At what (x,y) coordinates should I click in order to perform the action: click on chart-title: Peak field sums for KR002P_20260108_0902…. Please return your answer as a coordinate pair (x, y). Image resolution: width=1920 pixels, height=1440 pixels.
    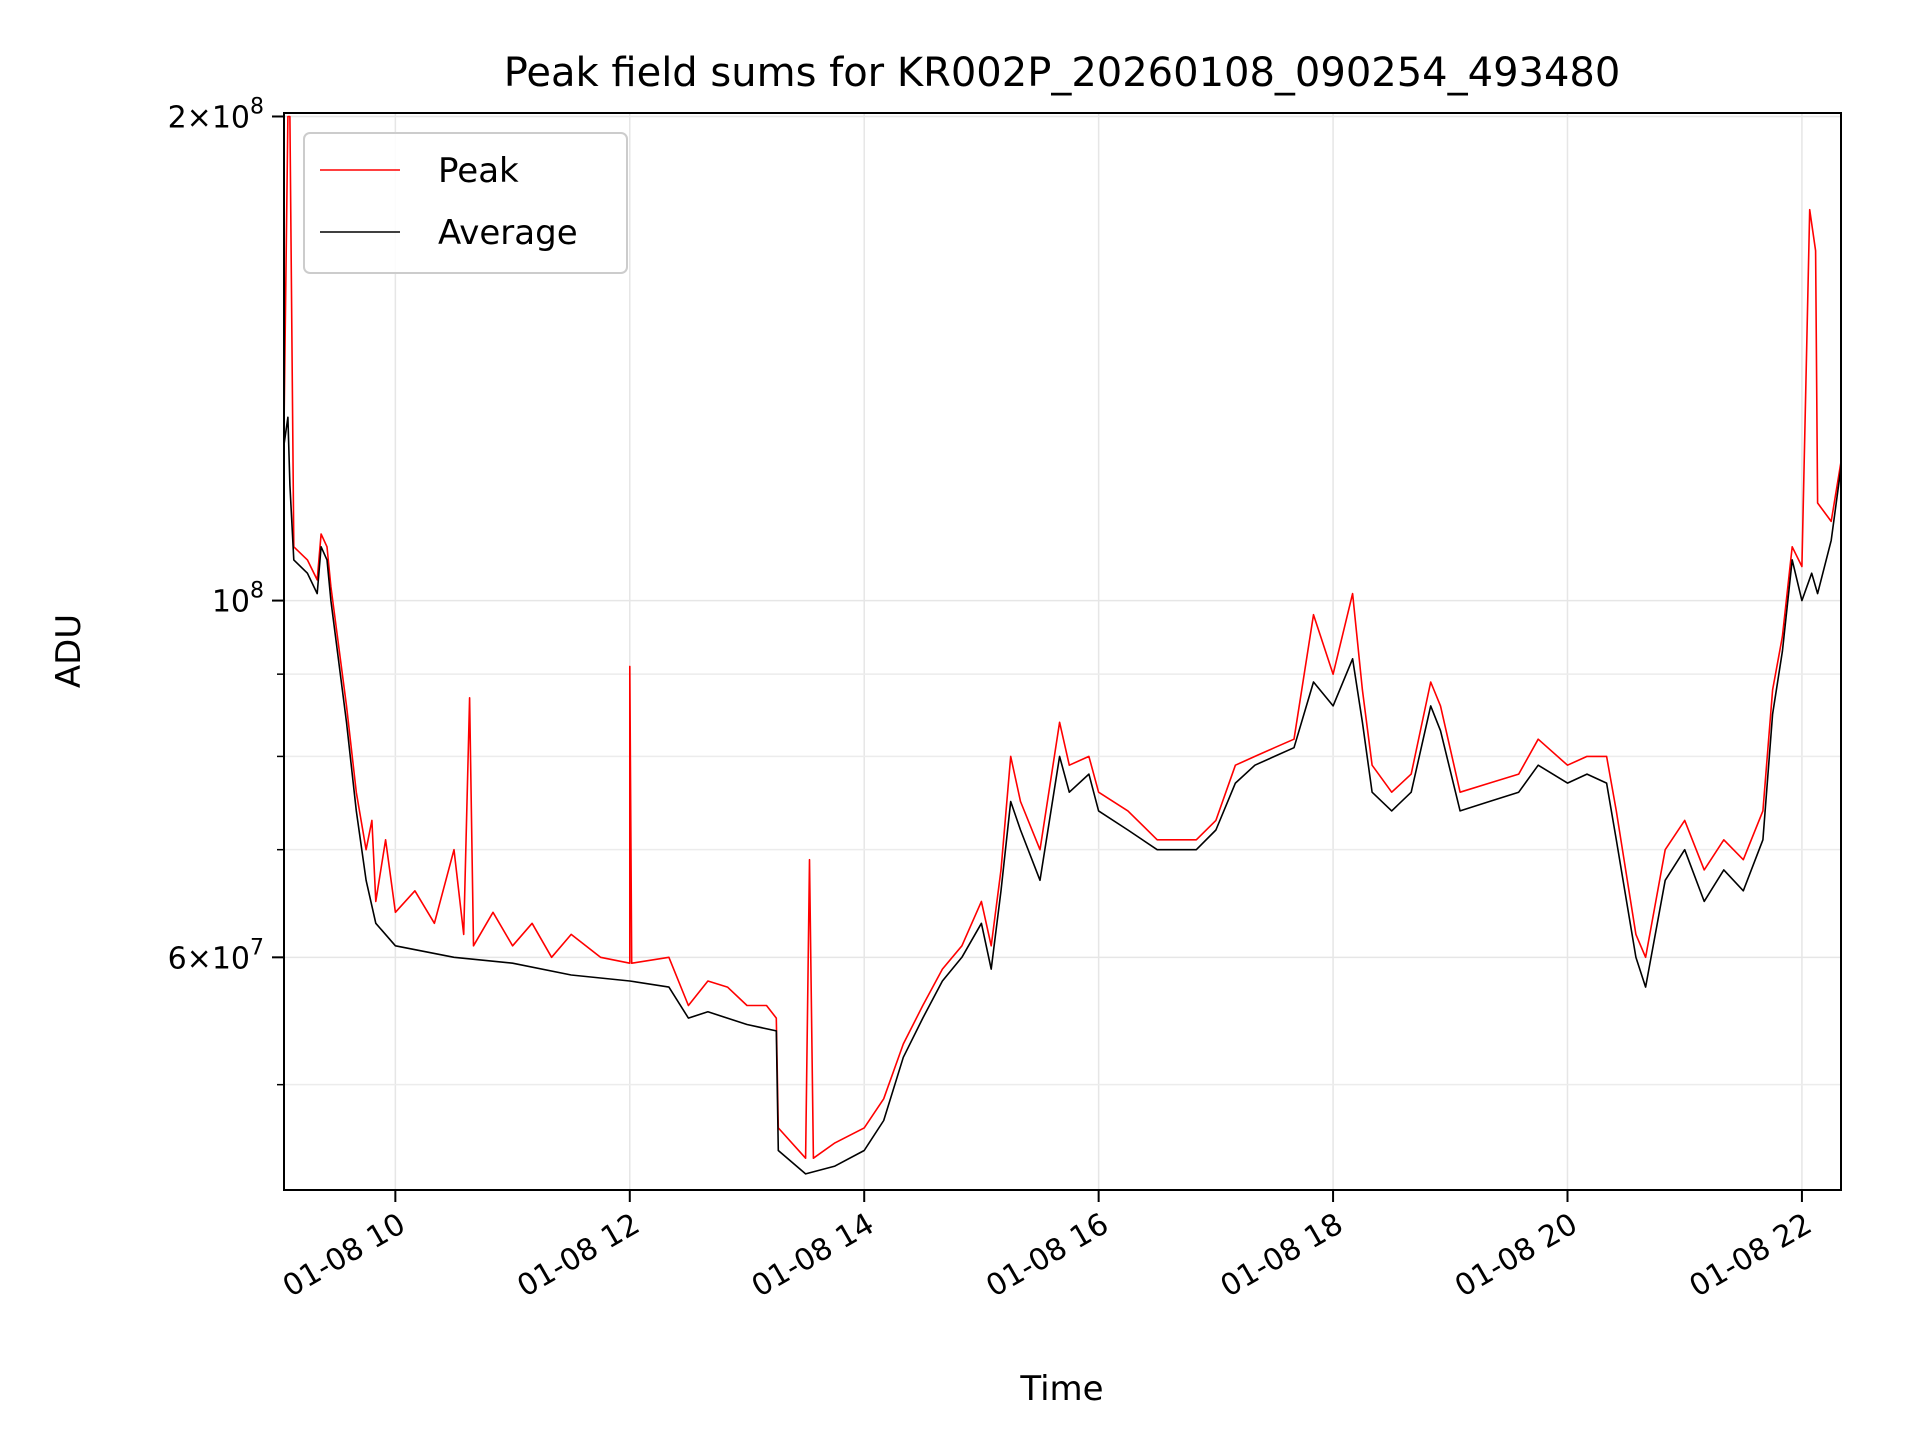
    Looking at the image, I should click on (1062, 73).